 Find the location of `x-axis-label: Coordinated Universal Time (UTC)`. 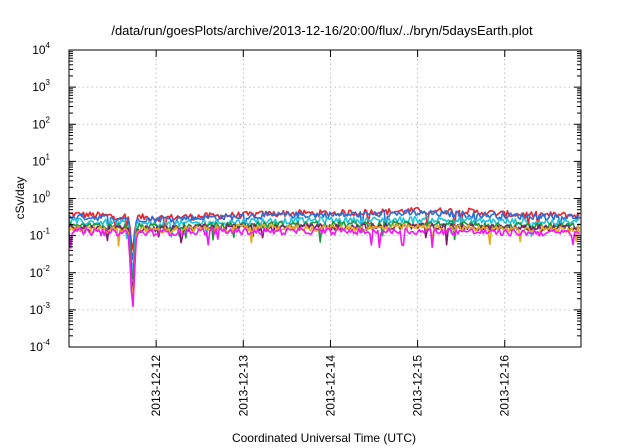

x-axis-label: Coordinated Universal Time (UTC) is located at coordinates (324, 438).